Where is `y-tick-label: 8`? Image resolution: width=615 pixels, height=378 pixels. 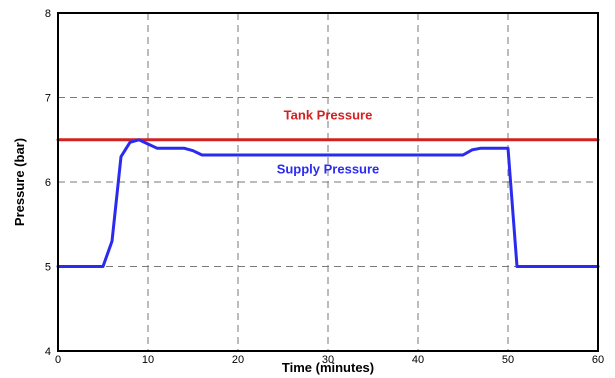
y-tick-label: 8 is located at coordinates (48, 14).